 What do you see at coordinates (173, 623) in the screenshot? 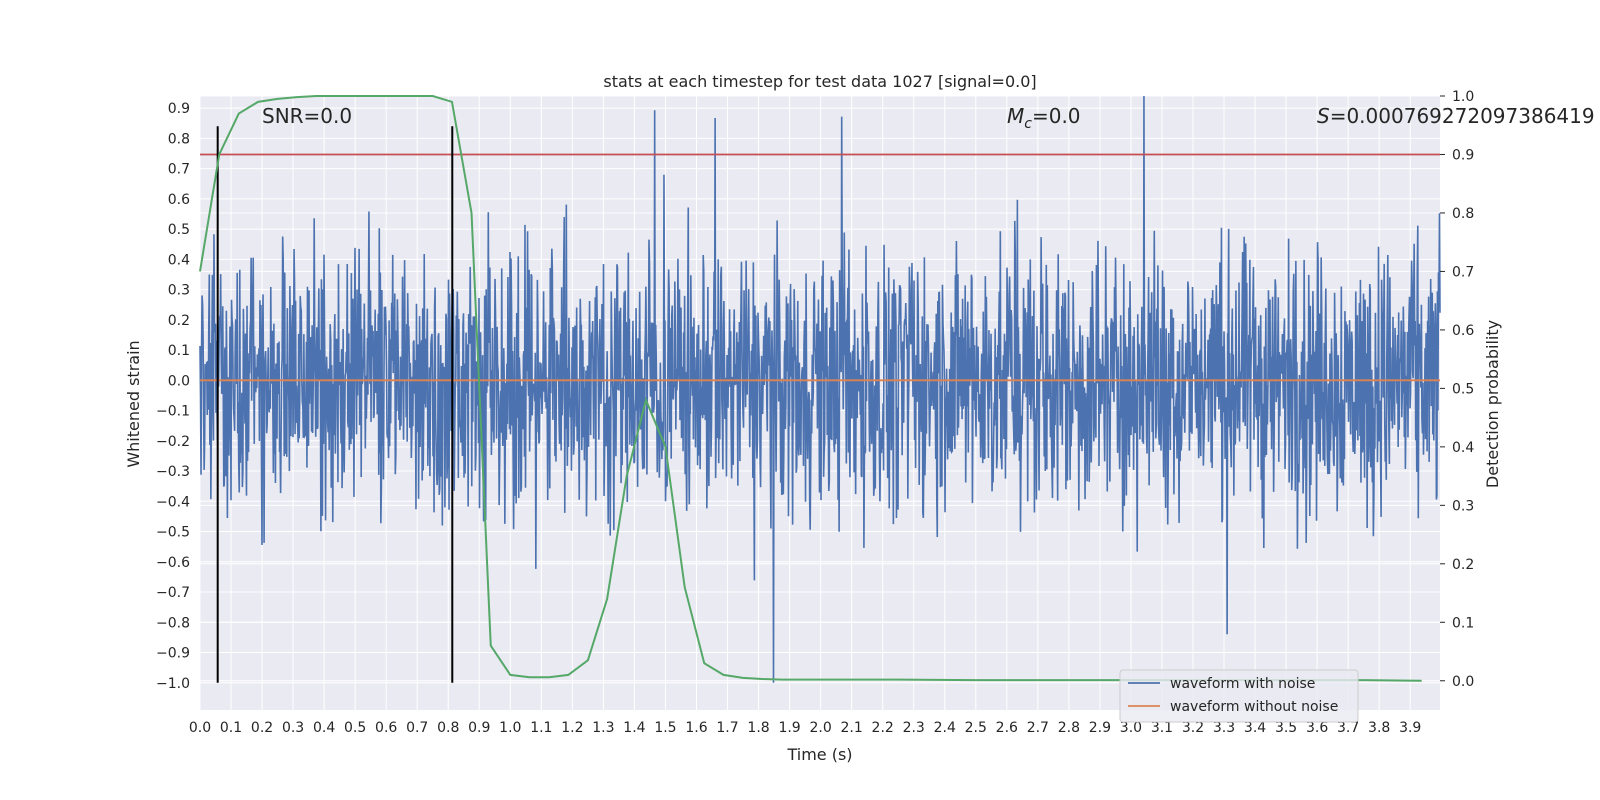
I see `y-tick-label: −0.8` at bounding box center [173, 623].